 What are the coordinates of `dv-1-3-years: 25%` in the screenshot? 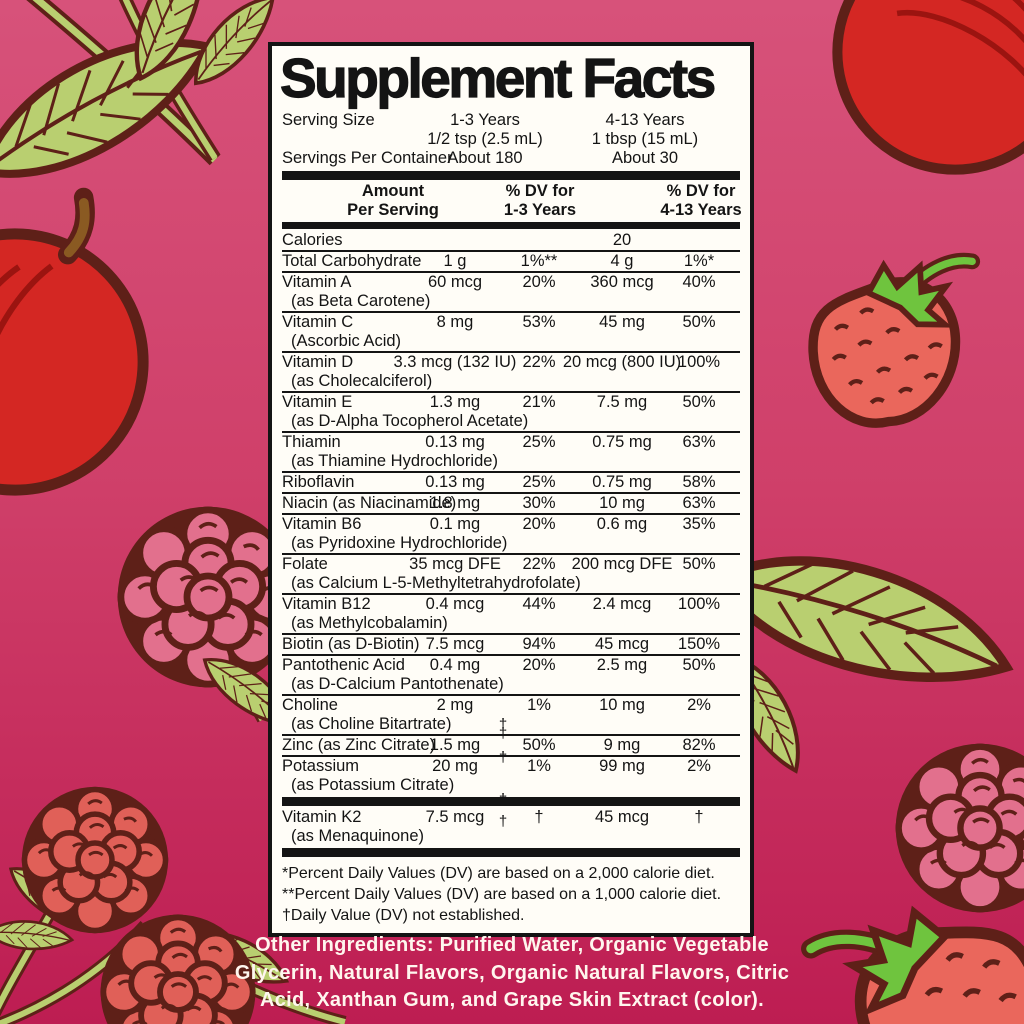 It's located at (539, 442).